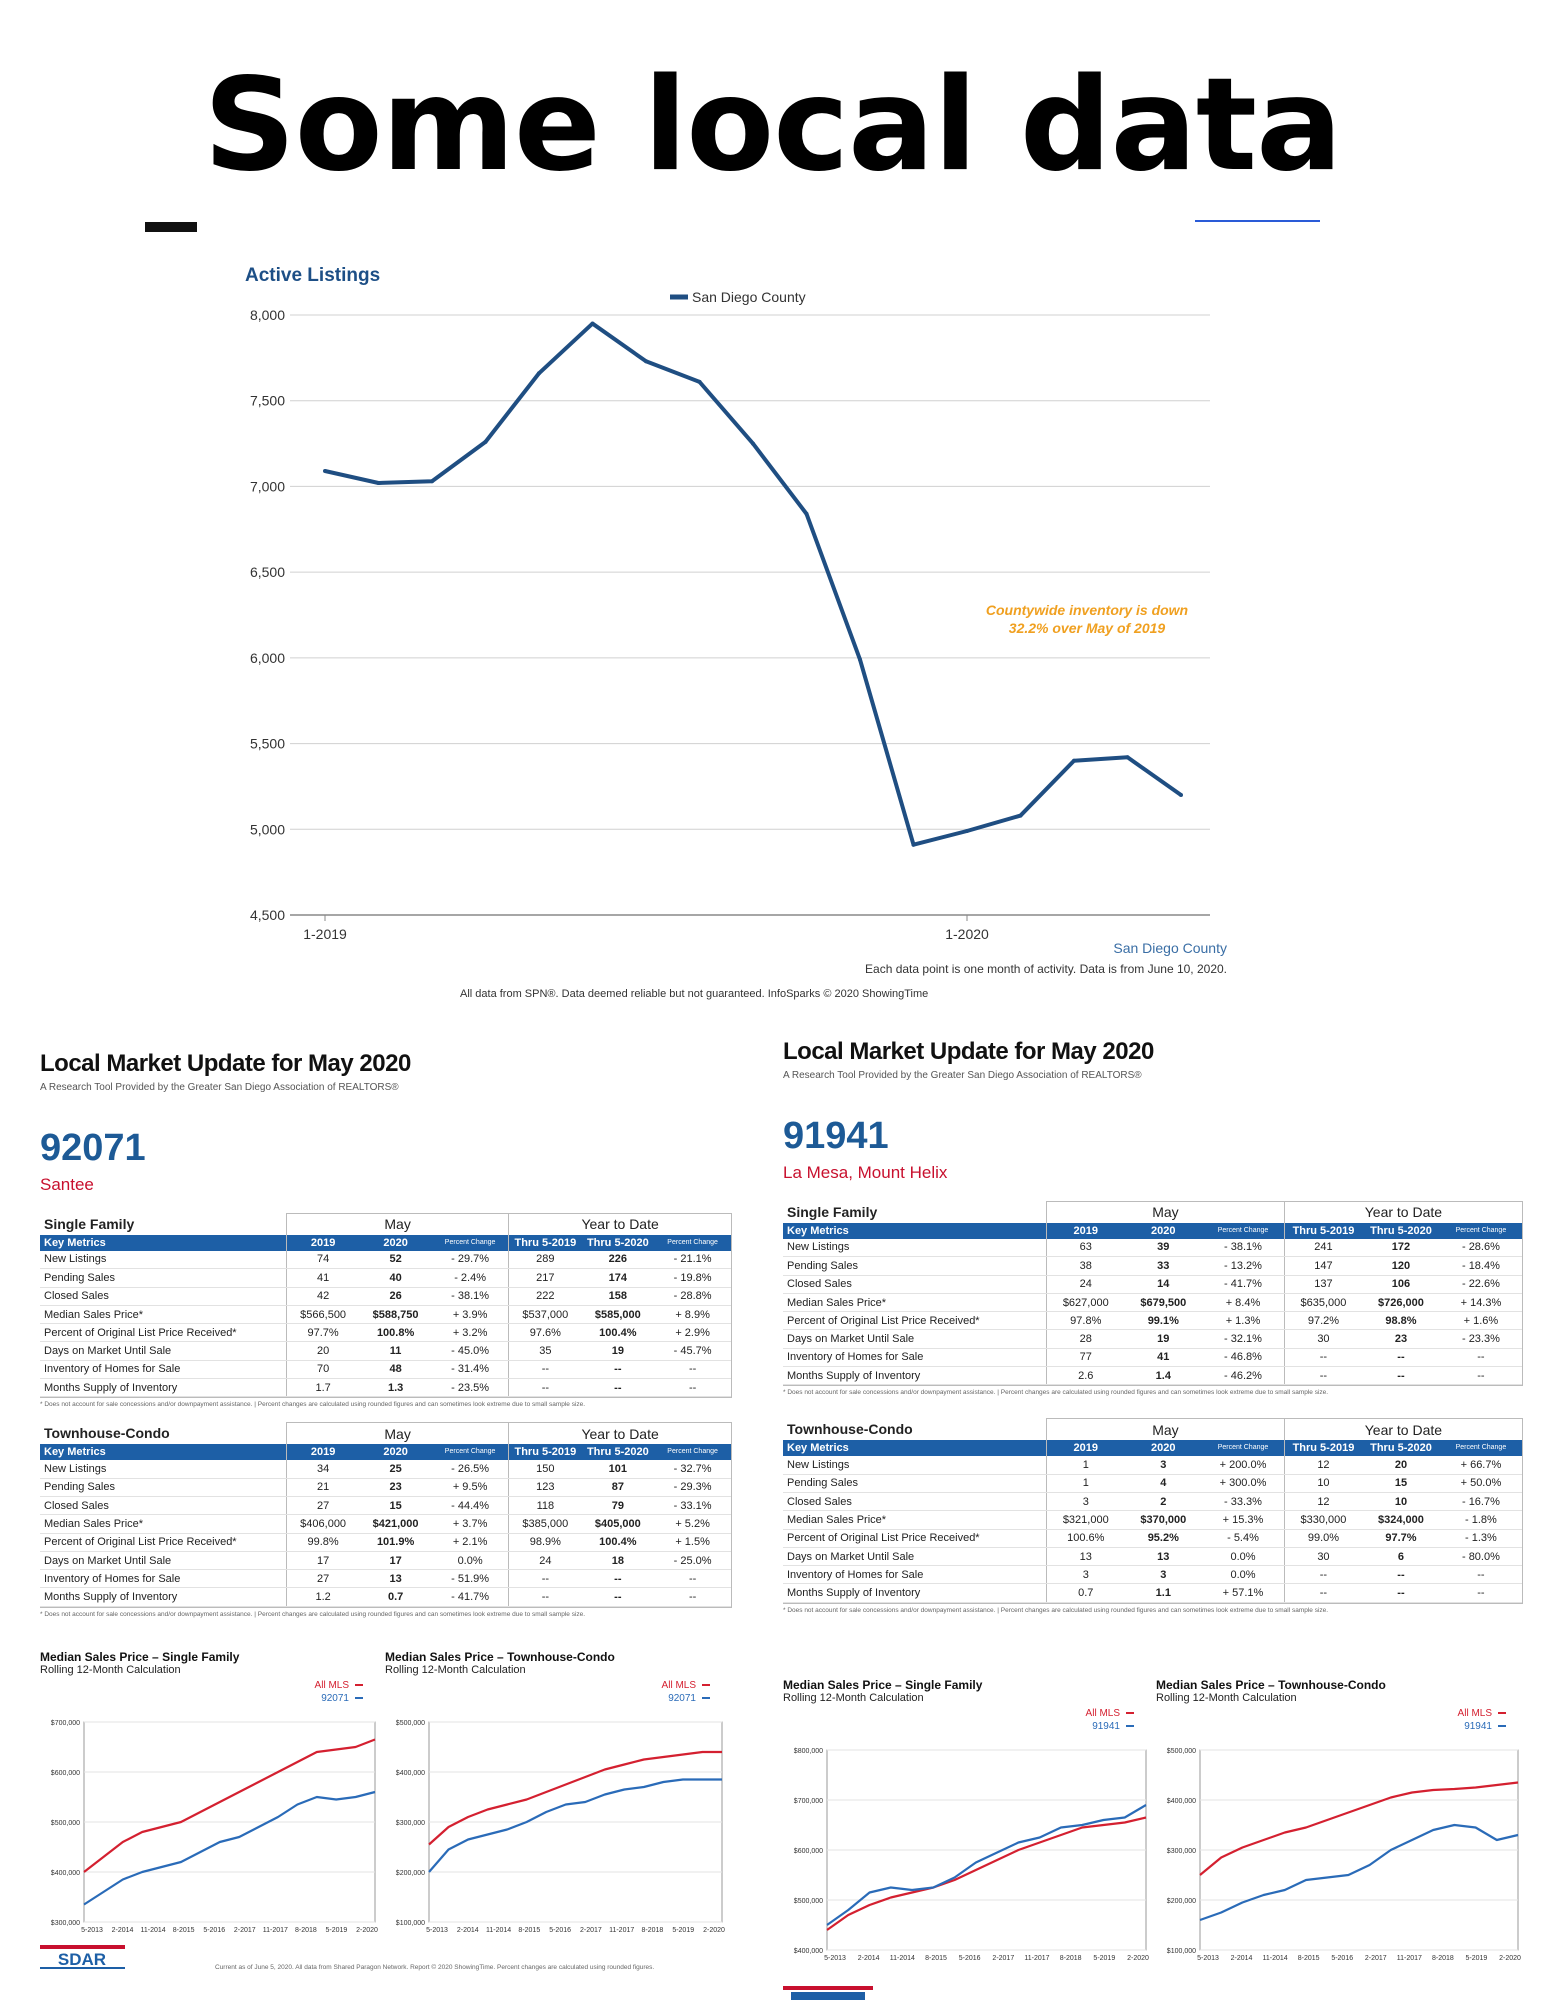 The height and width of the screenshot is (2005, 1545). I want to click on table-cell: 99.0%, so click(1323, 1538).